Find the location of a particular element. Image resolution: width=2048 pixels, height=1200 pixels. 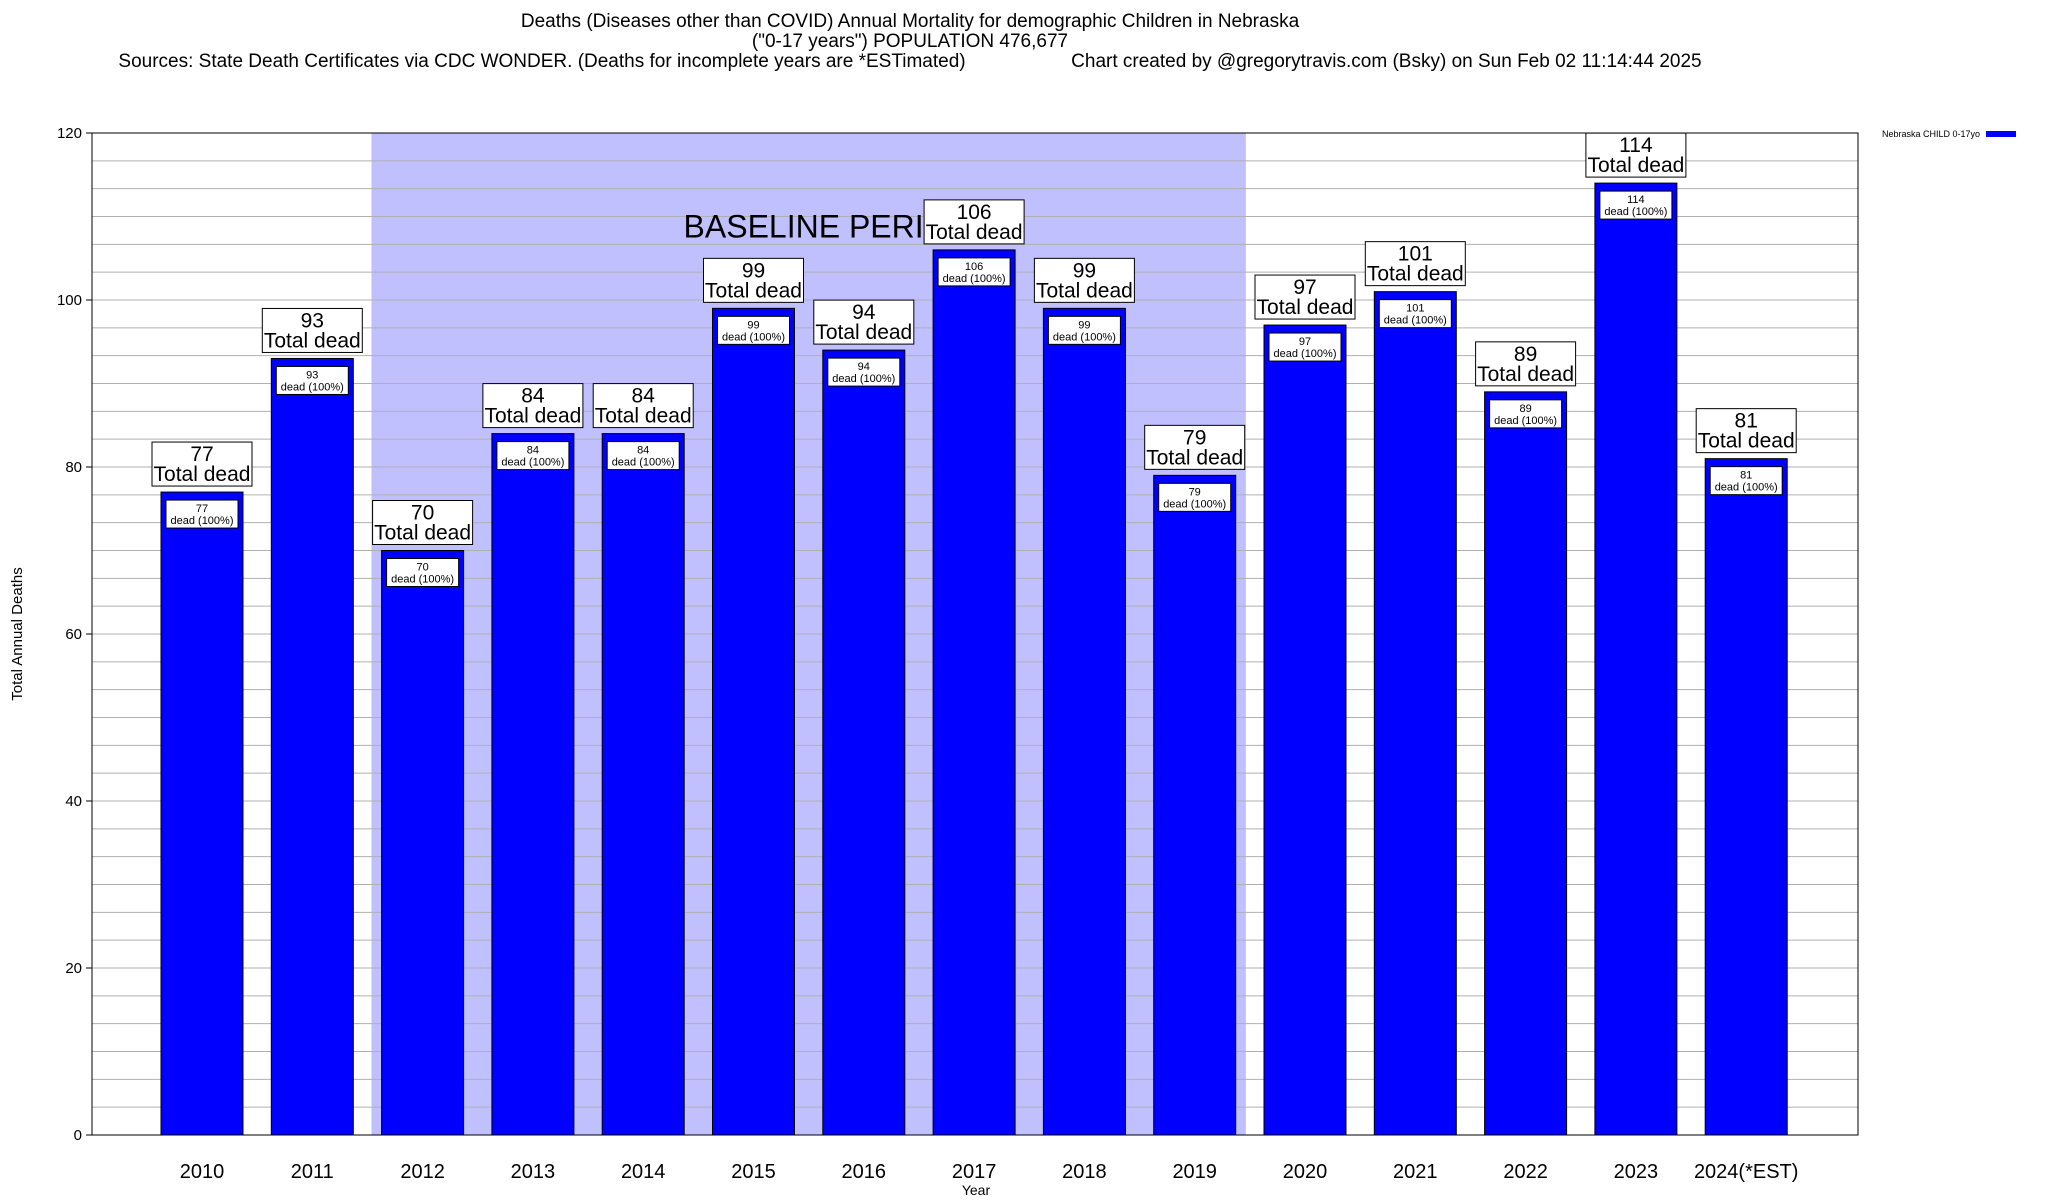

x-tick-label: 2024(*EST) is located at coordinates (1746, 1172).